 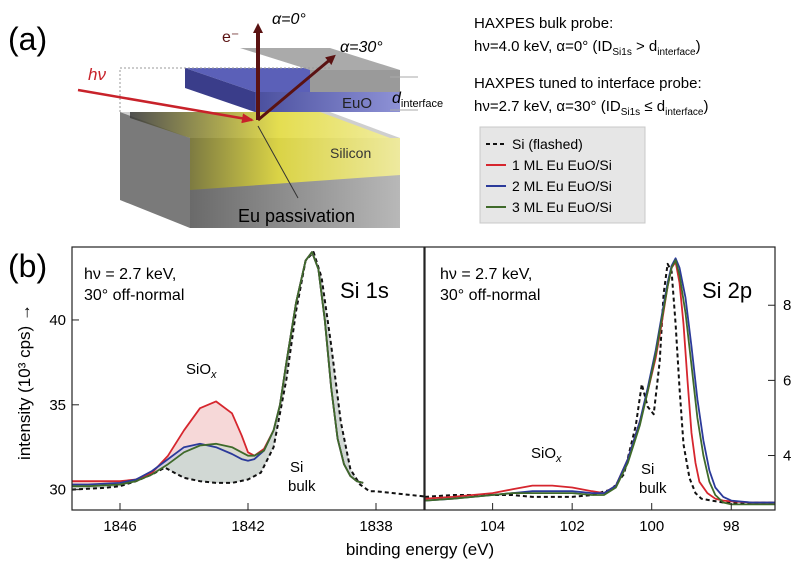 I want to click on si1s-x-tick-label: 1838, so click(x=375, y=526).